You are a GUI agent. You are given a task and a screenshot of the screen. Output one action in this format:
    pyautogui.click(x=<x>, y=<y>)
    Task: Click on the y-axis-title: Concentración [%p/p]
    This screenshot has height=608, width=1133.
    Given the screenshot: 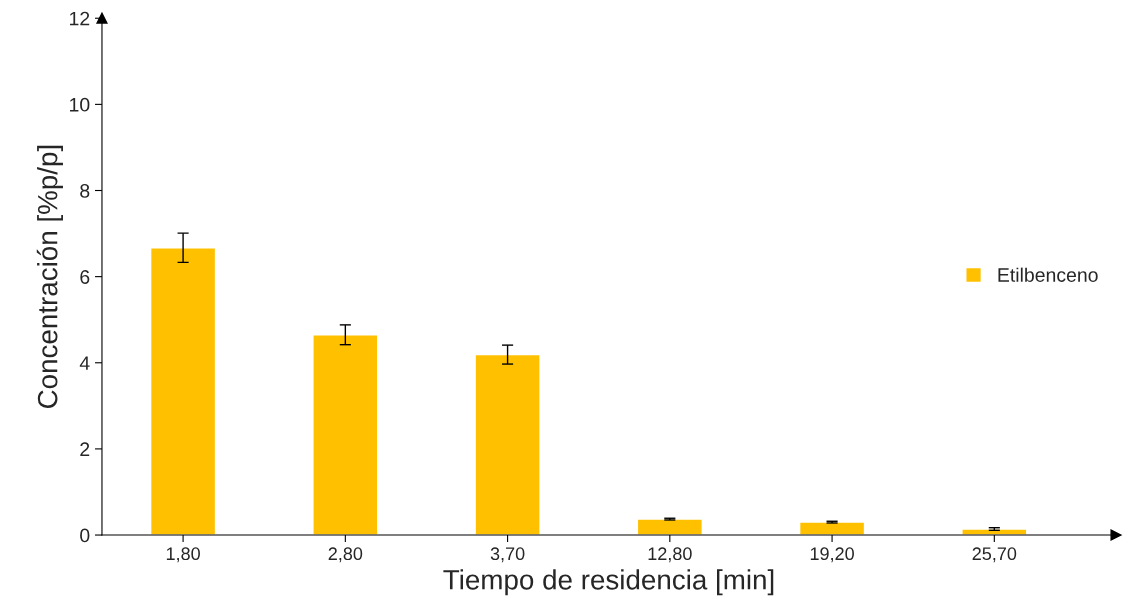 What is the action you would take?
    pyautogui.click(x=49, y=277)
    